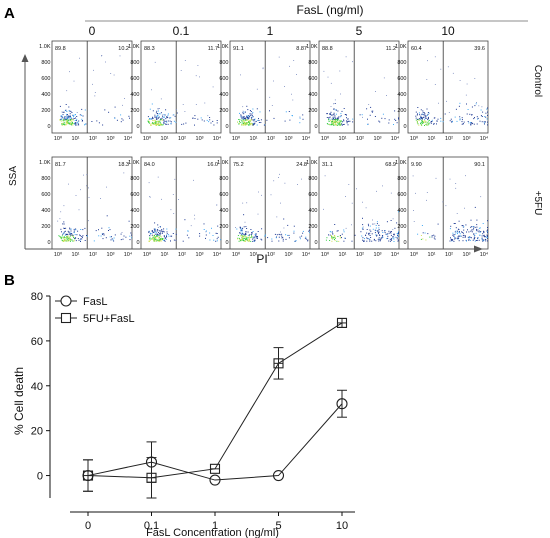 Image resolution: width=550 pixels, height=538 pixels. Describe the element at coordinates (200, 255) in the screenshot. I see `x-tick-label: 10³` at that location.